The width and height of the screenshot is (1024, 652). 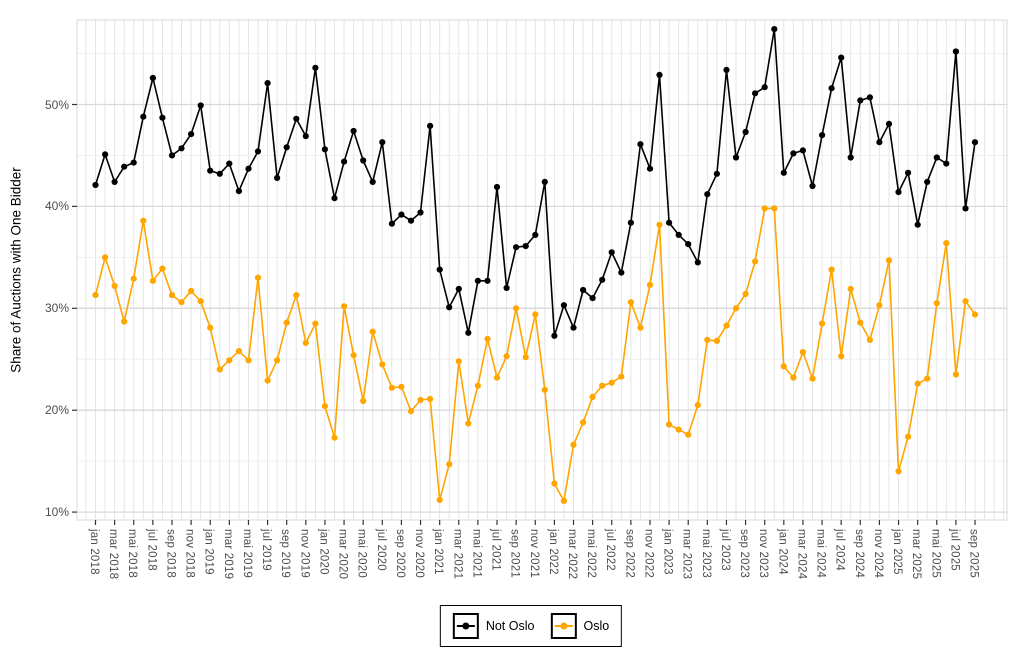 What do you see at coordinates (170, 553) in the screenshot?
I see `x-tick-label: sep 2018` at bounding box center [170, 553].